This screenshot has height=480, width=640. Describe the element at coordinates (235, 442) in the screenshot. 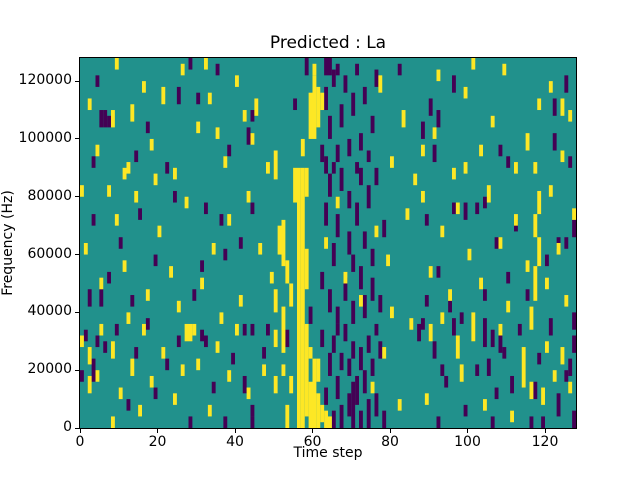

I see `x-tick-label: 40` at that location.